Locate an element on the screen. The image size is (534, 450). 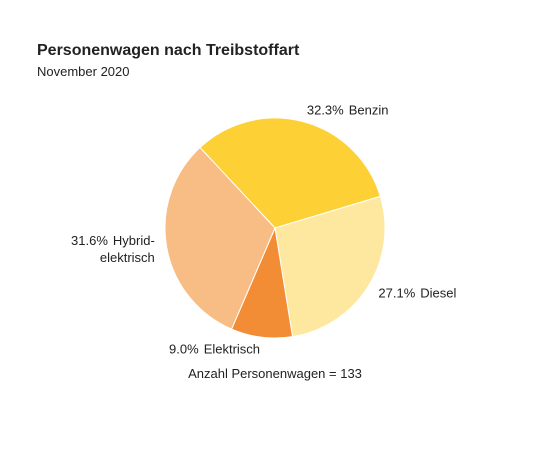
value-label: 9.0% is located at coordinates (184, 349).